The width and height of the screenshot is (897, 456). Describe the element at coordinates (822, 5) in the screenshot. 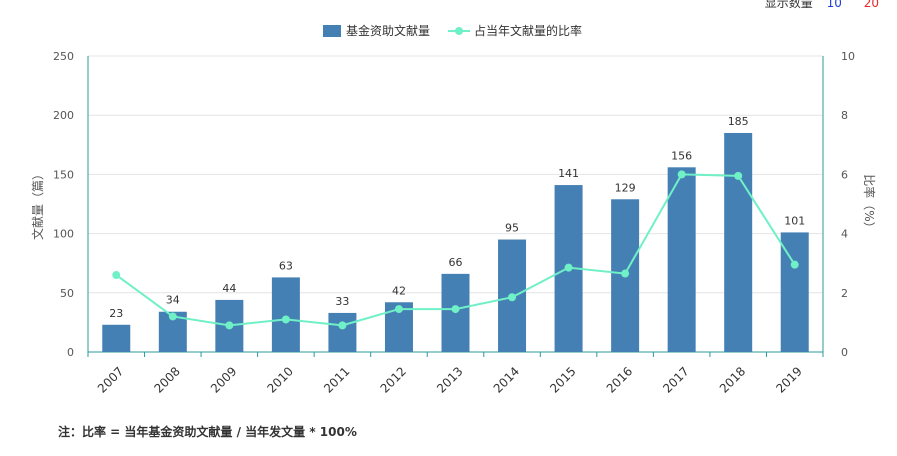

I see `display-count-indicator: 显示数量 10 20` at that location.